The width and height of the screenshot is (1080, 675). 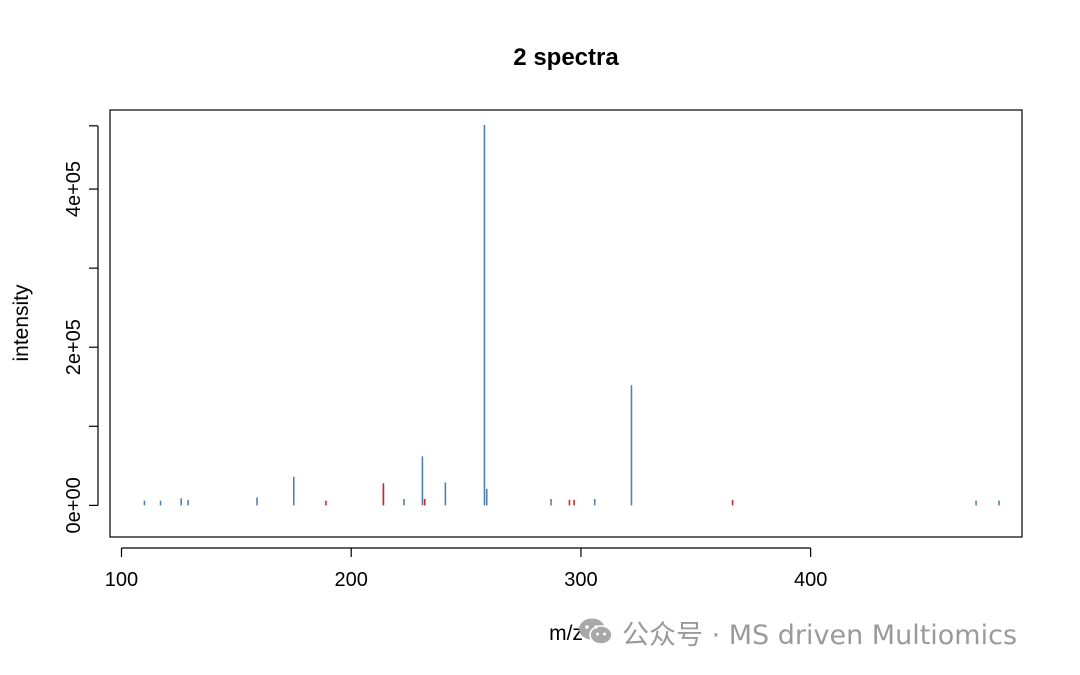 What do you see at coordinates (74, 347) in the screenshot?
I see `y-tick-label: 2e+05` at bounding box center [74, 347].